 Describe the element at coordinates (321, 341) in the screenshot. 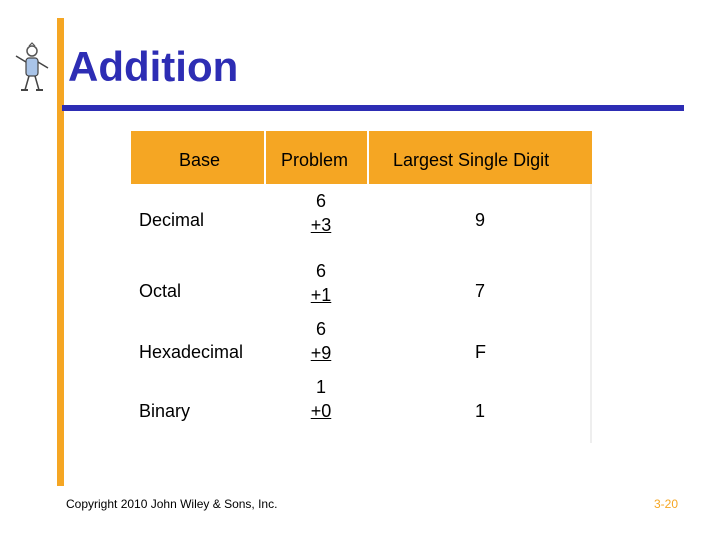

I see `row-problem: 6 +9` at that location.